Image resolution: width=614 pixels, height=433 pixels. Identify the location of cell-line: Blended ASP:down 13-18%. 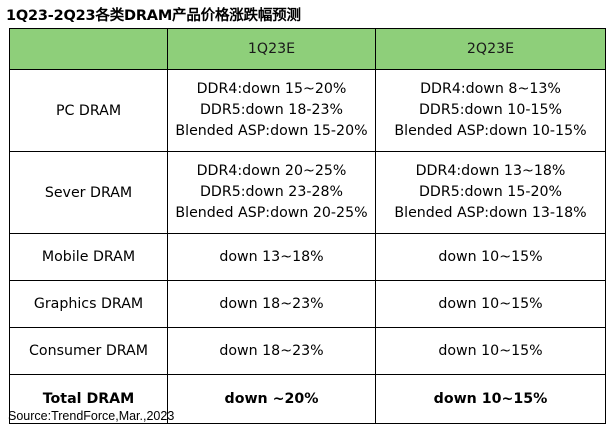
(490, 213).